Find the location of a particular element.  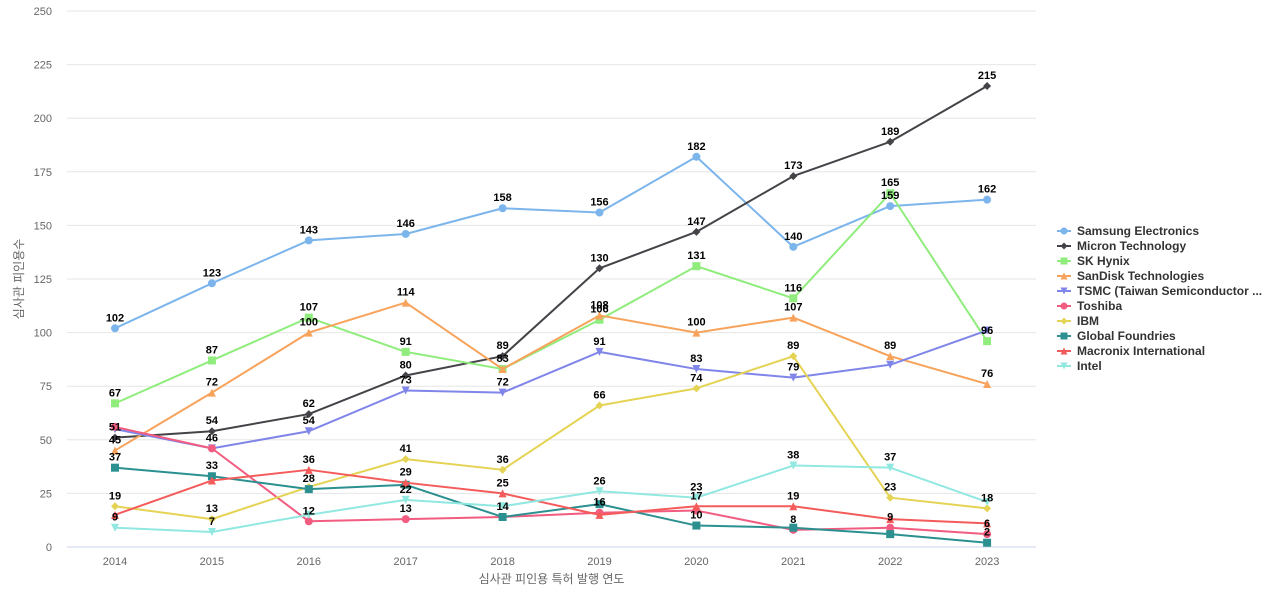

legend-item: Micron Technology is located at coordinates (1121, 246).